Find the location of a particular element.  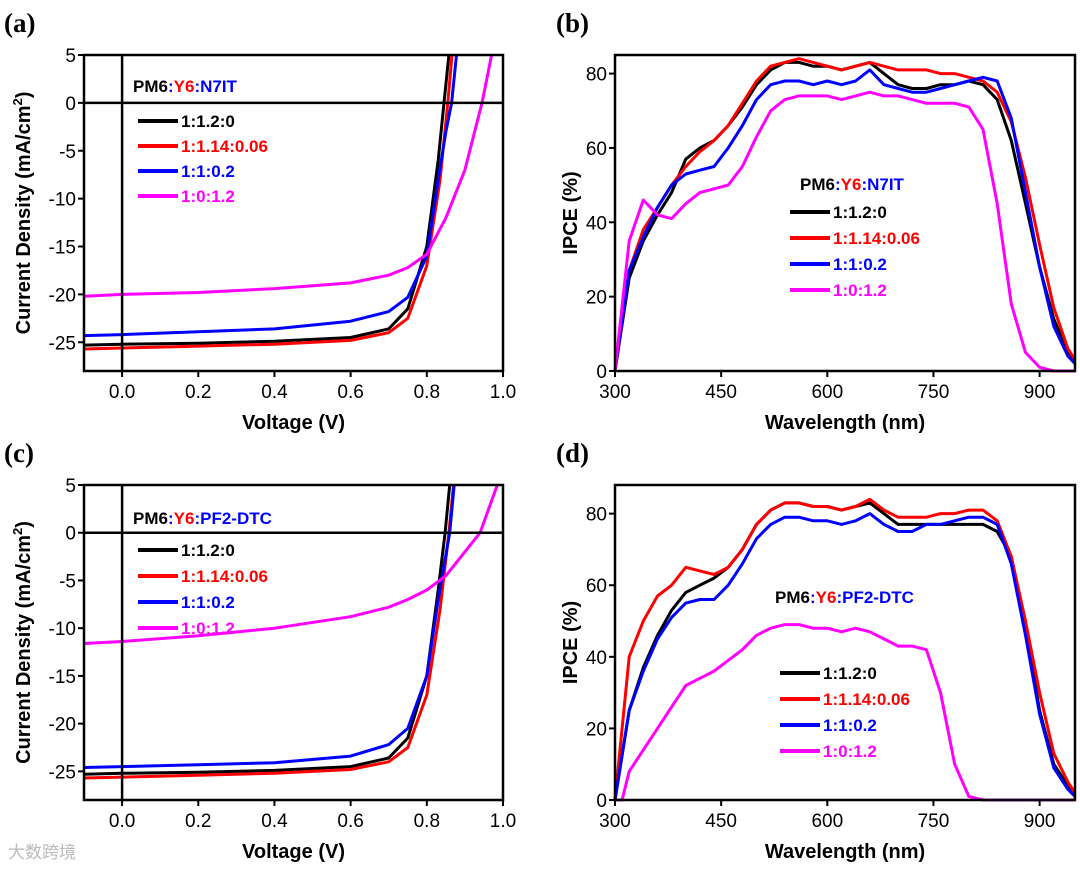

panel-label: (b) is located at coordinates (572, 23).